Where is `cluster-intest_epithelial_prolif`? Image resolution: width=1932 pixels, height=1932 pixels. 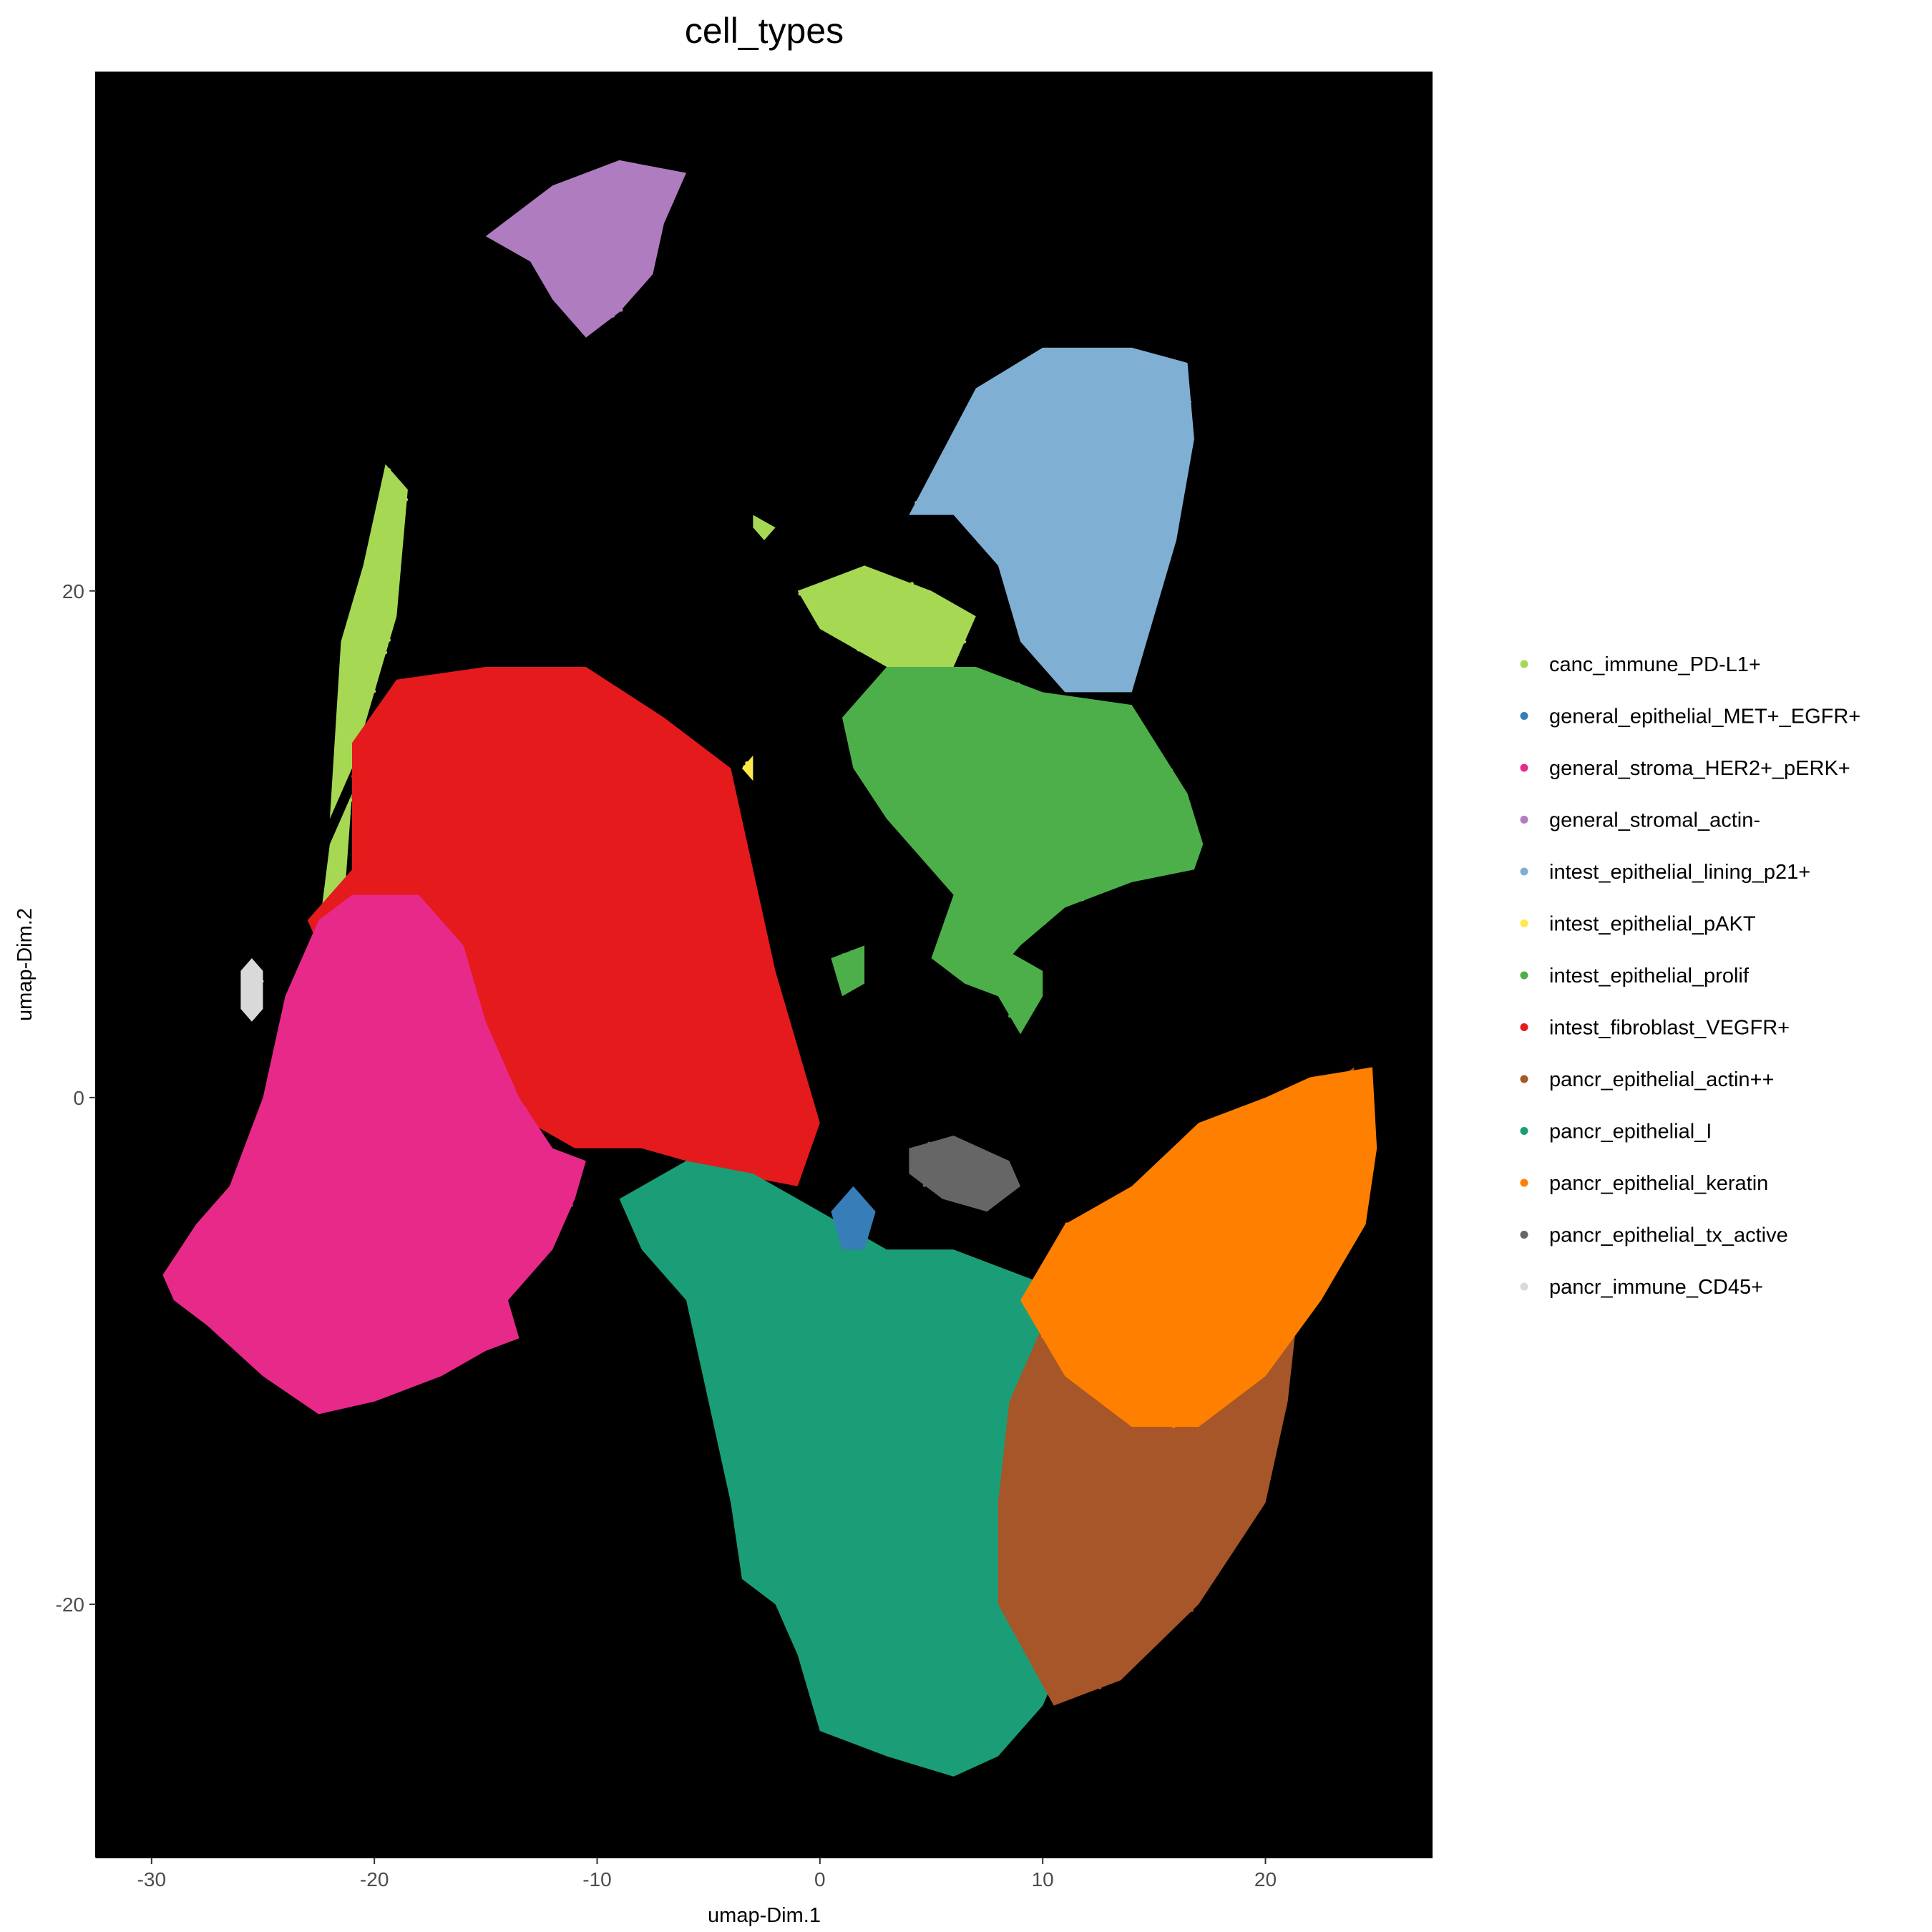 cluster-intest_epithelial_prolif is located at coordinates (992, 990).